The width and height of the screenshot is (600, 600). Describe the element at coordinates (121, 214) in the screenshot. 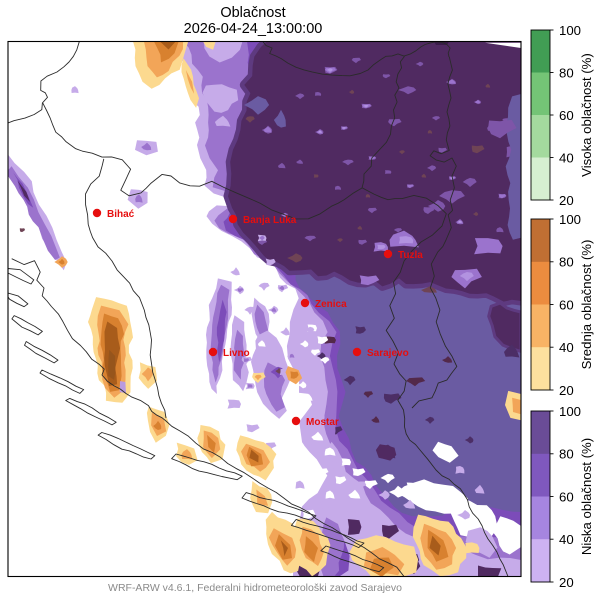

I see `svg-text: Bihać` at that location.